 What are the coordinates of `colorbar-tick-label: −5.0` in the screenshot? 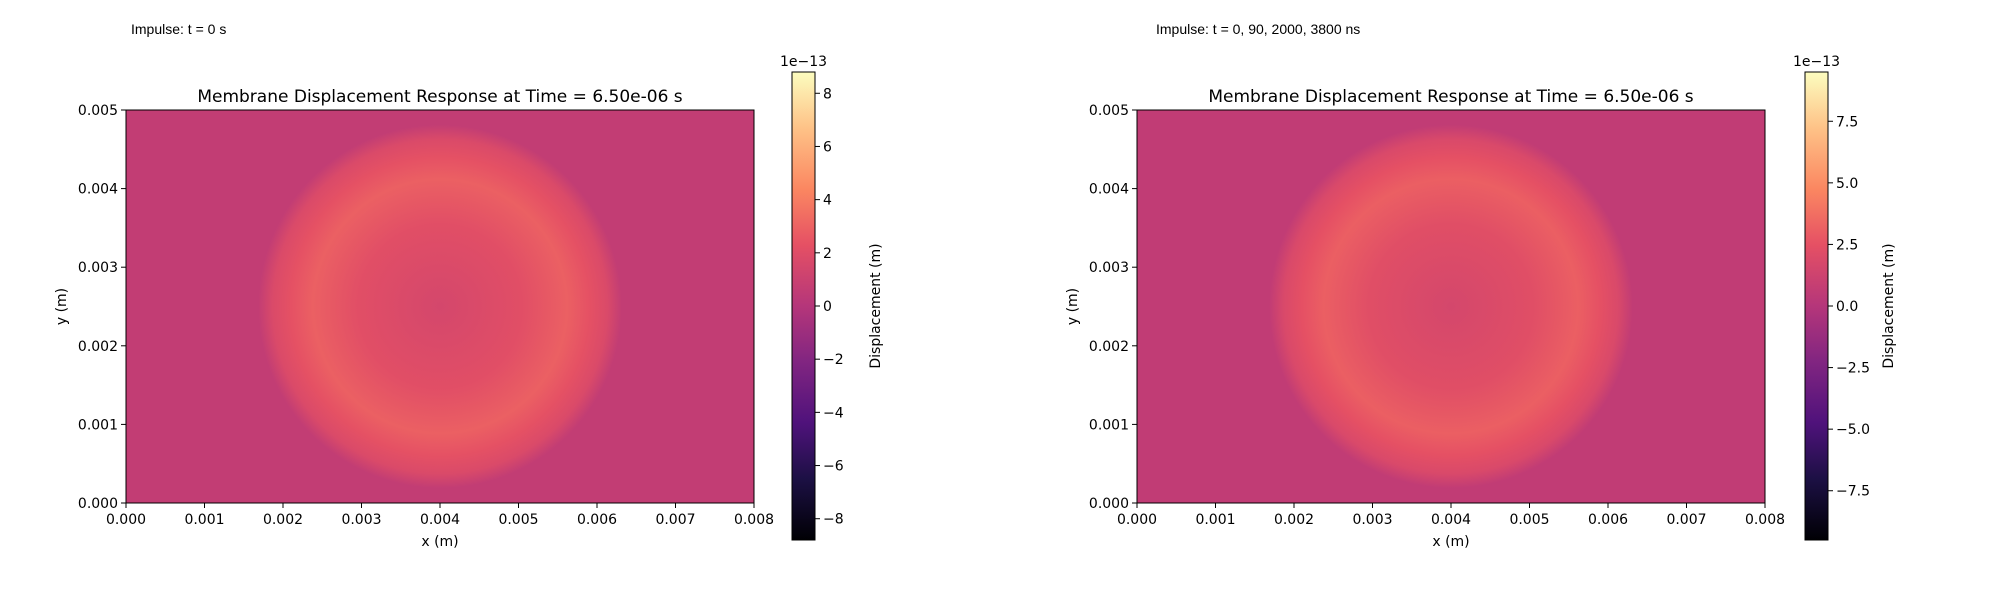 It's located at (1853, 430).